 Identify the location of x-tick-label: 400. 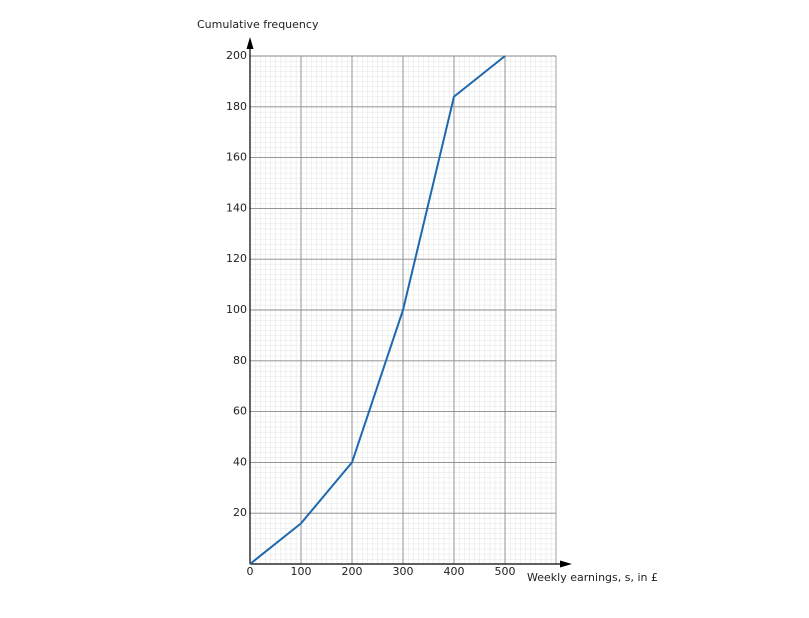
(454, 571).